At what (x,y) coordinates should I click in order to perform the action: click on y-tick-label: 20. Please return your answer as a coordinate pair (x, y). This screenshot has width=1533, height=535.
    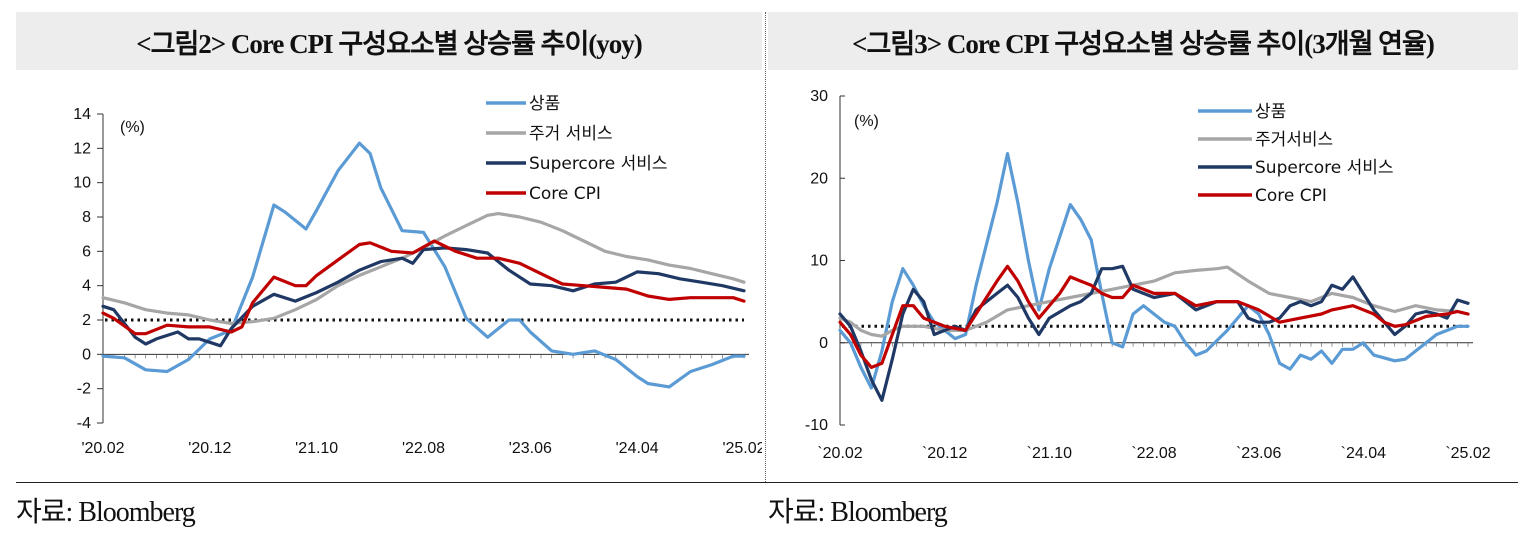
    Looking at the image, I should click on (819, 178).